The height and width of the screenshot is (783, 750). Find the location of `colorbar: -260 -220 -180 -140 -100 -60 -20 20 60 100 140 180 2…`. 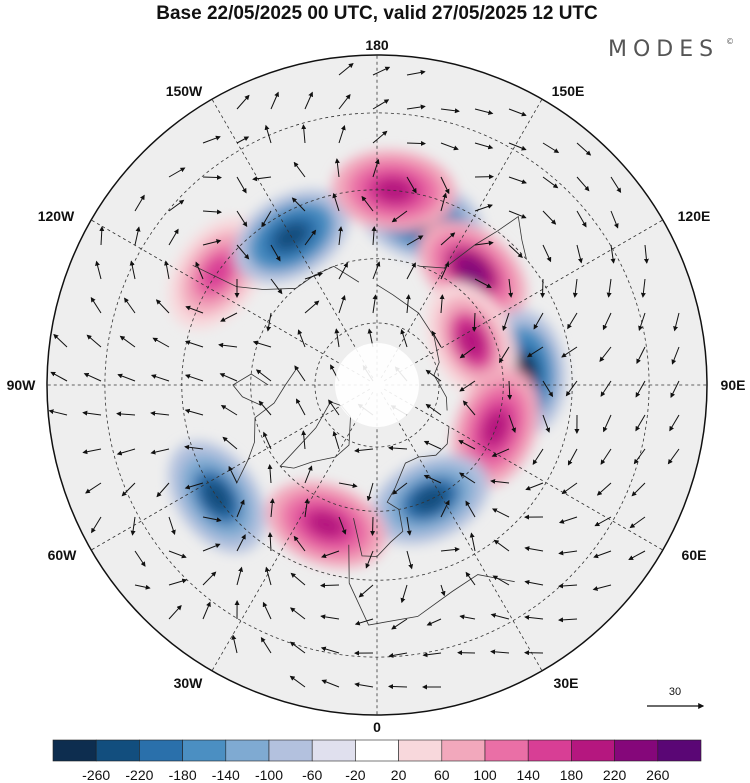

colorbar: -260 -220 -180 -140 -100 -60 -20 20 60 100 140 180 2… is located at coordinates (377, 761).